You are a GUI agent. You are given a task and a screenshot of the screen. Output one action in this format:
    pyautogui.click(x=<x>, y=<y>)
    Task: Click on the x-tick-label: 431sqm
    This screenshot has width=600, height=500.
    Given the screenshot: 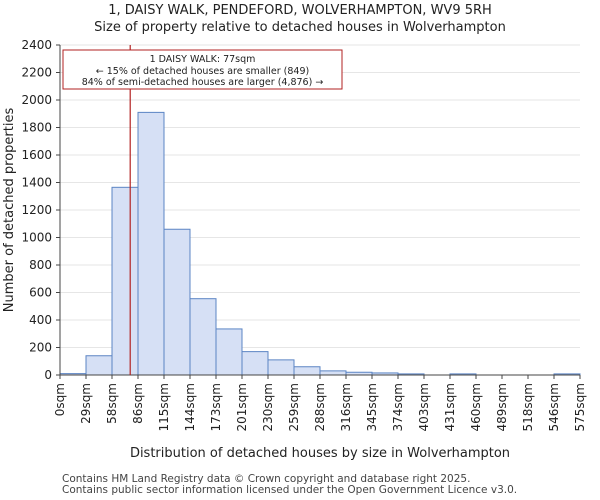 What is the action you would take?
    pyautogui.click(x=450, y=407)
    